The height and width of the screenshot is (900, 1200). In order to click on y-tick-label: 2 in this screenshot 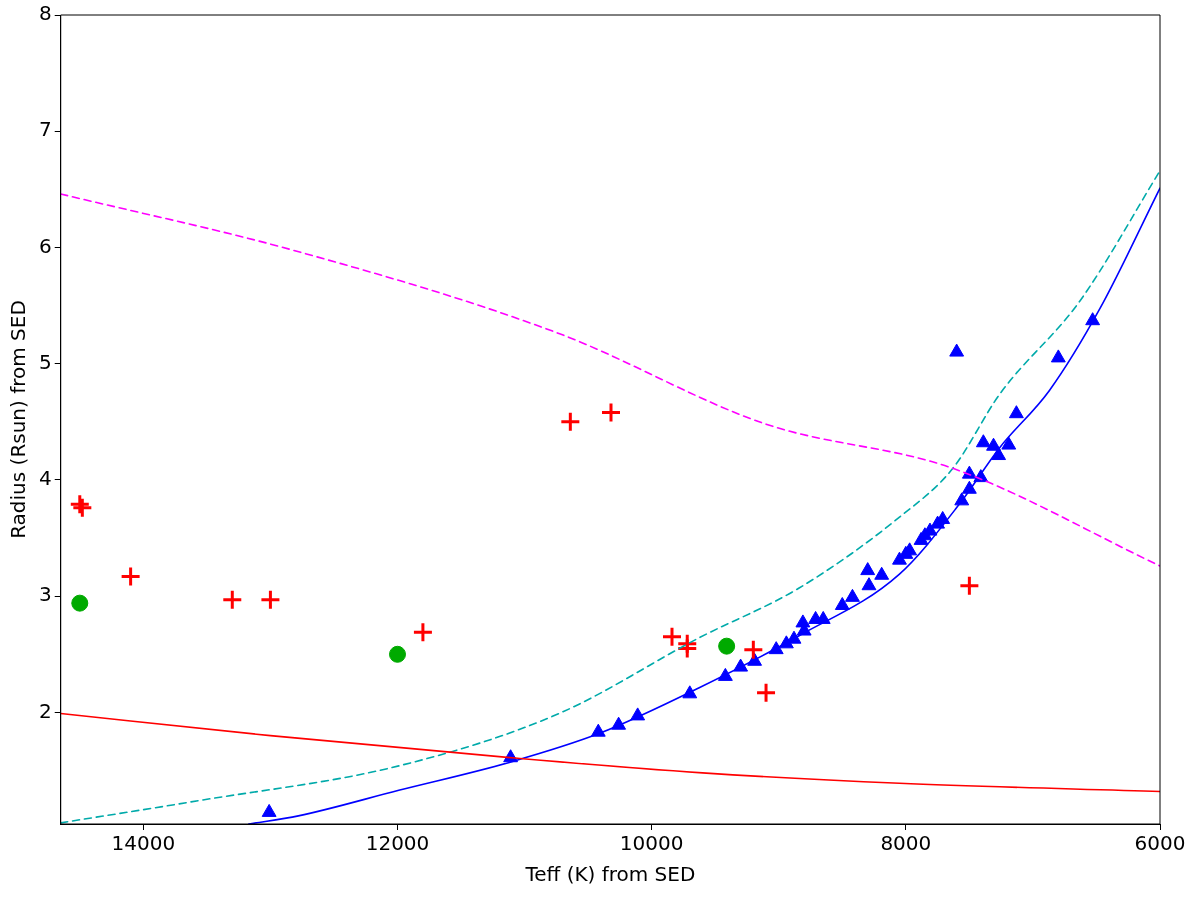, I will do `click(45, 710)`.